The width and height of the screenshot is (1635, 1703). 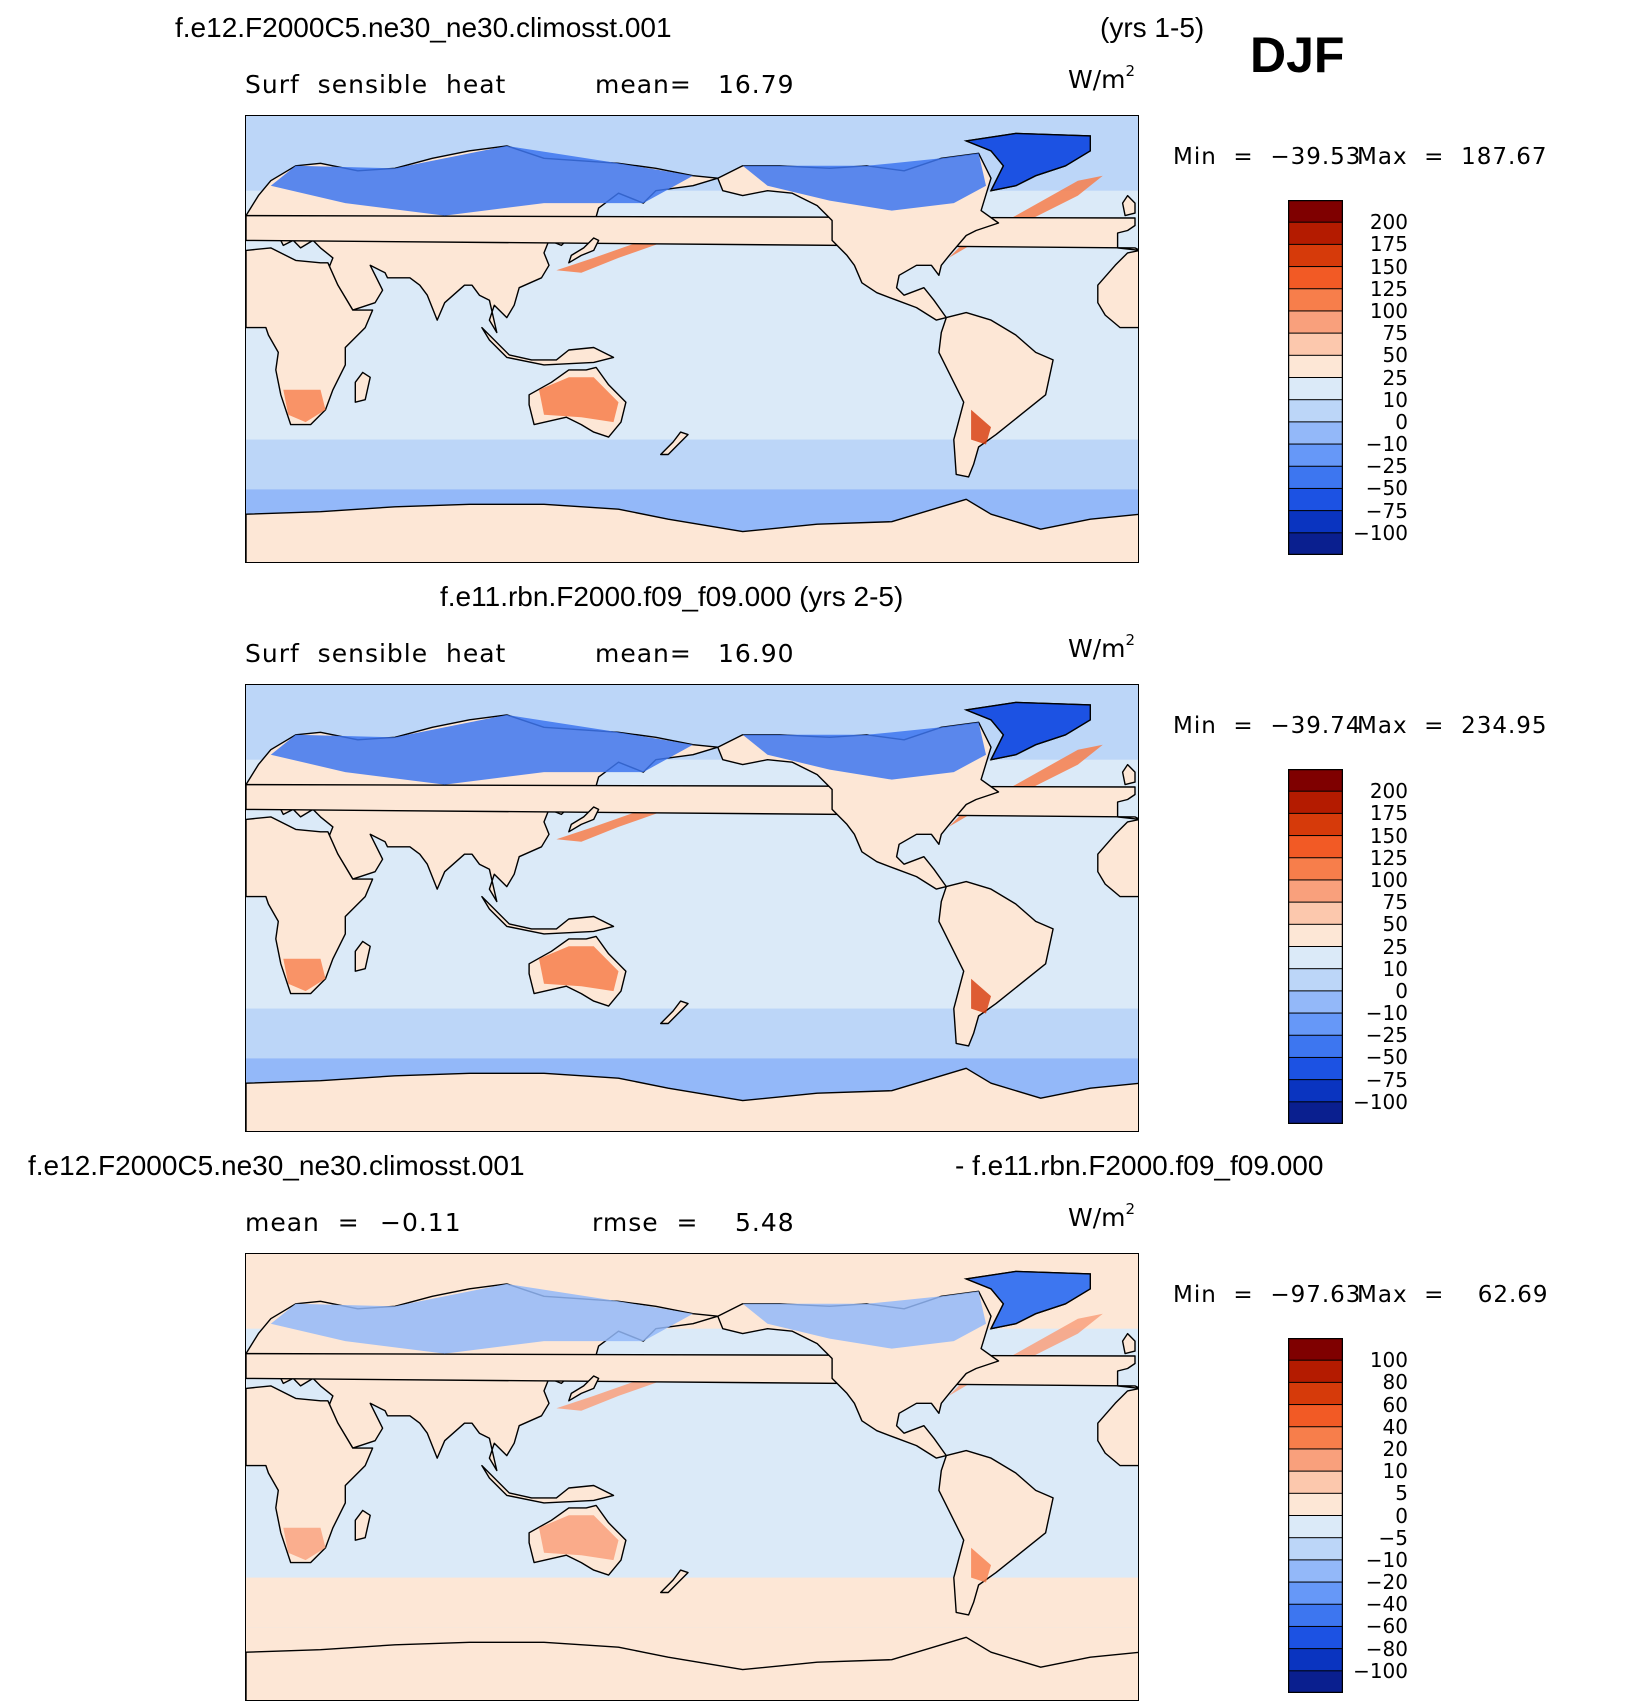 I want to click on land-southAmerica, so click(x=996, y=1532).